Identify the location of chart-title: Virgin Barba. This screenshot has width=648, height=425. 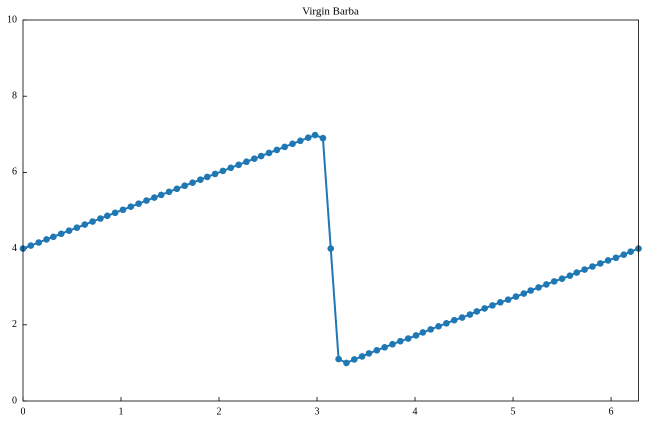
(330, 12).